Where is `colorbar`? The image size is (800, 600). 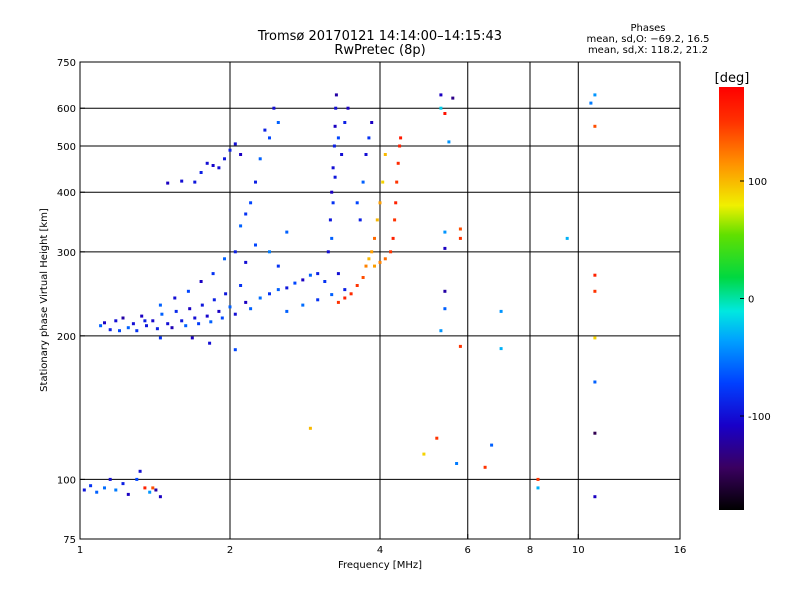
colorbar is located at coordinates (731, 298).